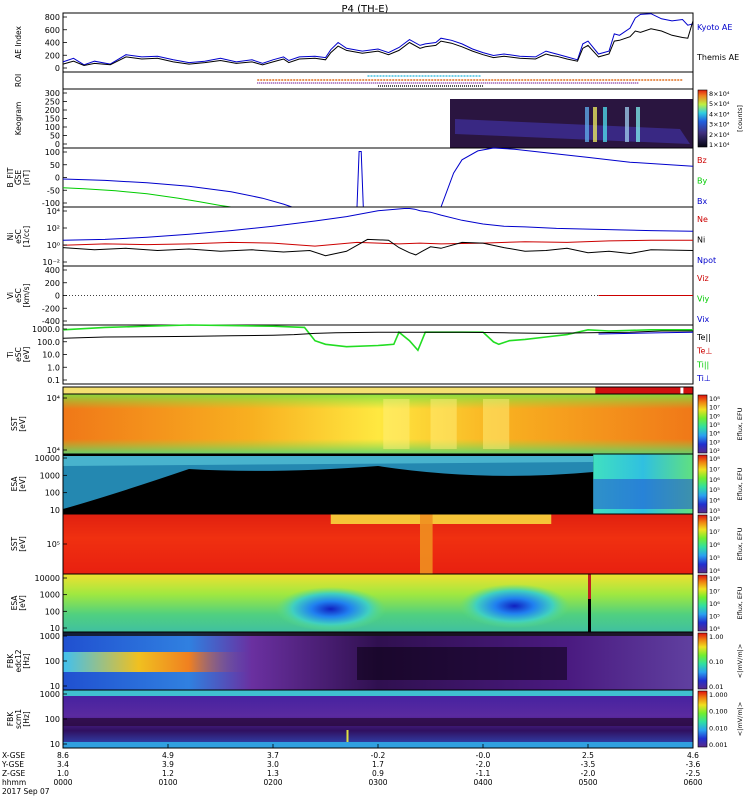 Image resolution: width=750 pixels, height=800 pixels. I want to click on legend-ae-0: Kyoto AE, so click(714, 27).